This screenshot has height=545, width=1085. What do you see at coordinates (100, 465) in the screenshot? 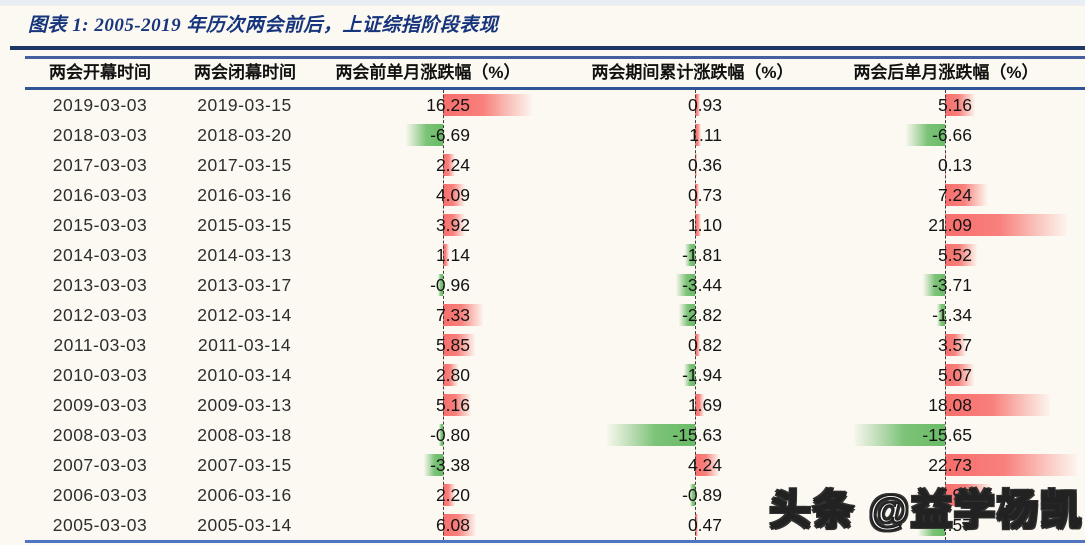
I see `open-date-cell: 2007-03-03` at bounding box center [100, 465].